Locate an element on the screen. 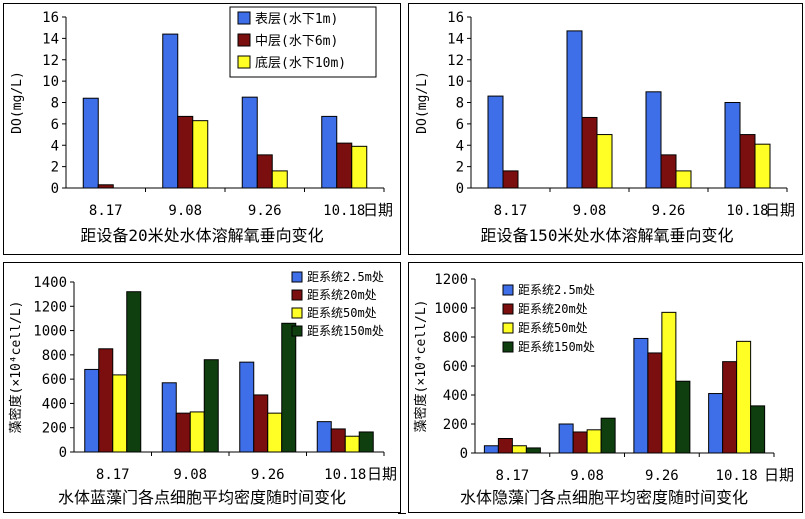  y-tick-label: 16 is located at coordinates (50, 18).